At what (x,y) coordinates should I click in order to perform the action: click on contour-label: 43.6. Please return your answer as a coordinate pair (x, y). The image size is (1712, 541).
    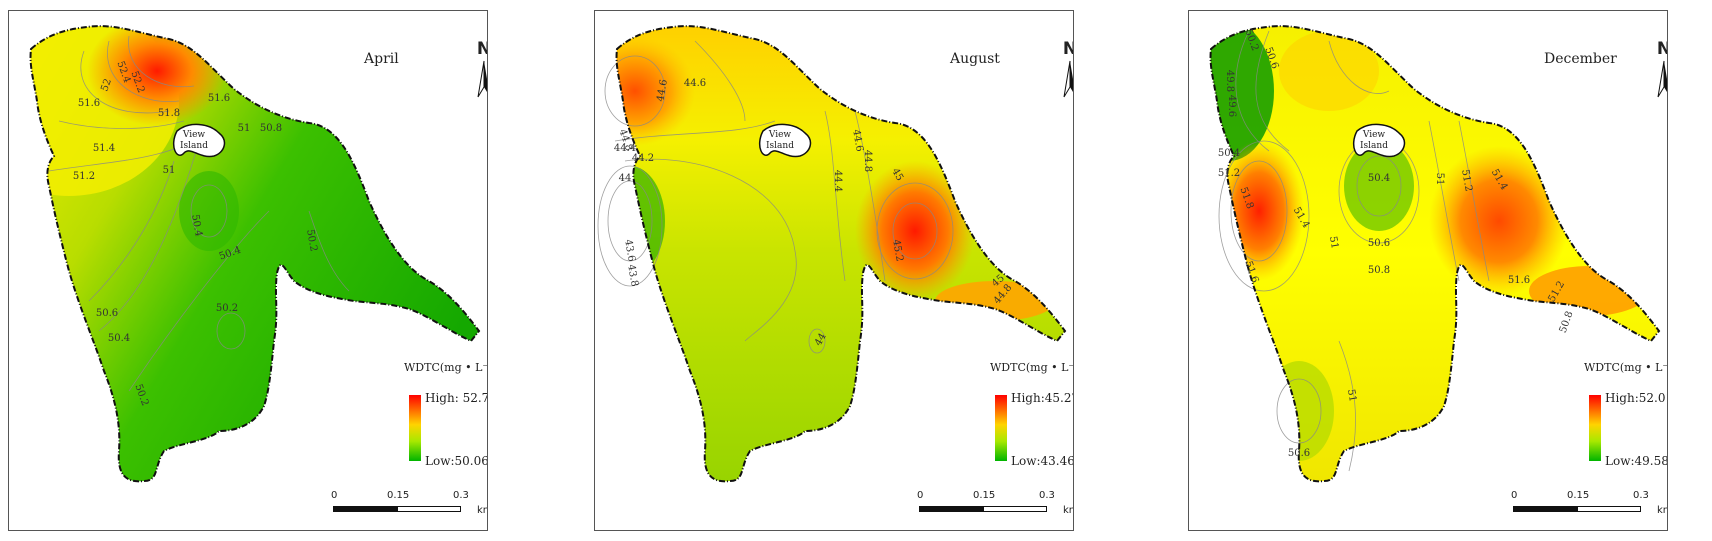
    Looking at the image, I should click on (629, 251).